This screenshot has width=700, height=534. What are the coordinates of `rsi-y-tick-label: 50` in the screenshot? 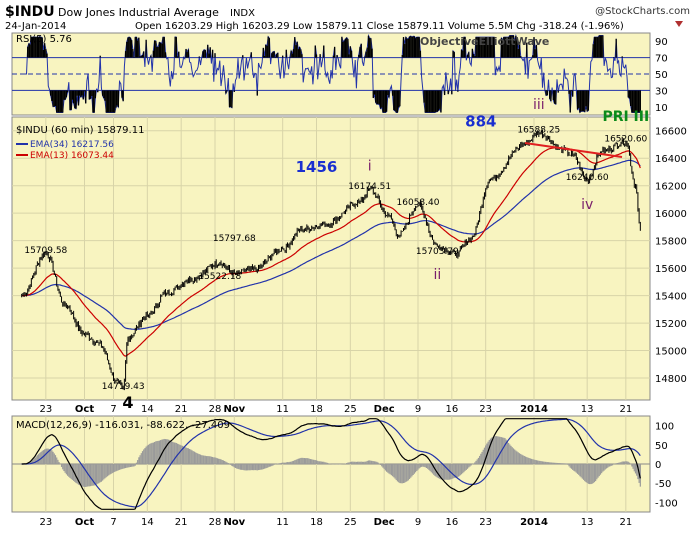 It's located at (661, 75).